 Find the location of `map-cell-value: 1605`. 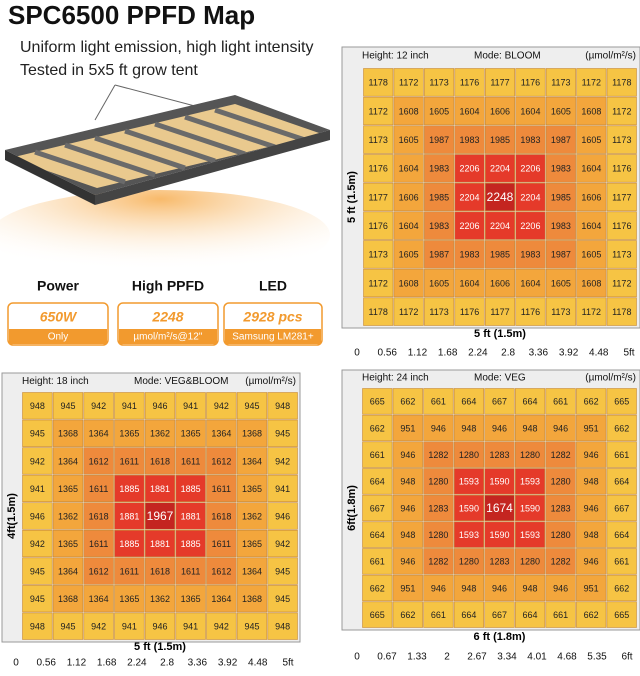

map-cell-value: 1605 is located at coordinates (591, 255).